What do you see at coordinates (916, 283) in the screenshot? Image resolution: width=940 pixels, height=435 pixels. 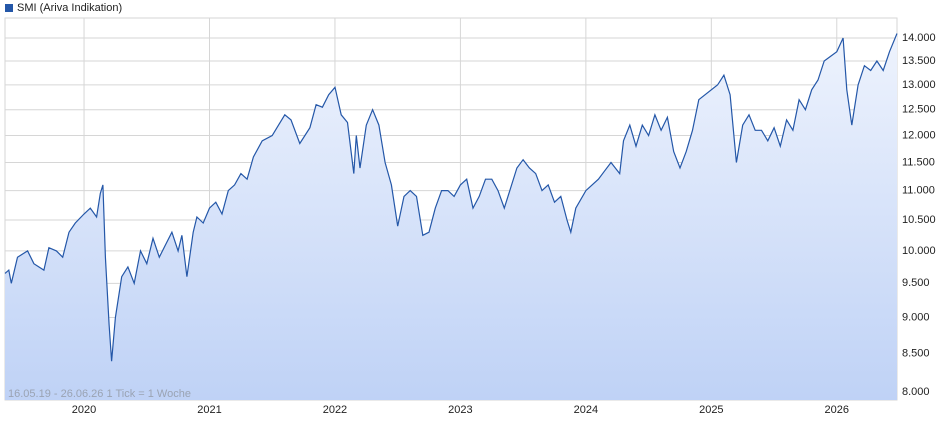 I see `y-tick-label: 9.500` at bounding box center [916, 283].